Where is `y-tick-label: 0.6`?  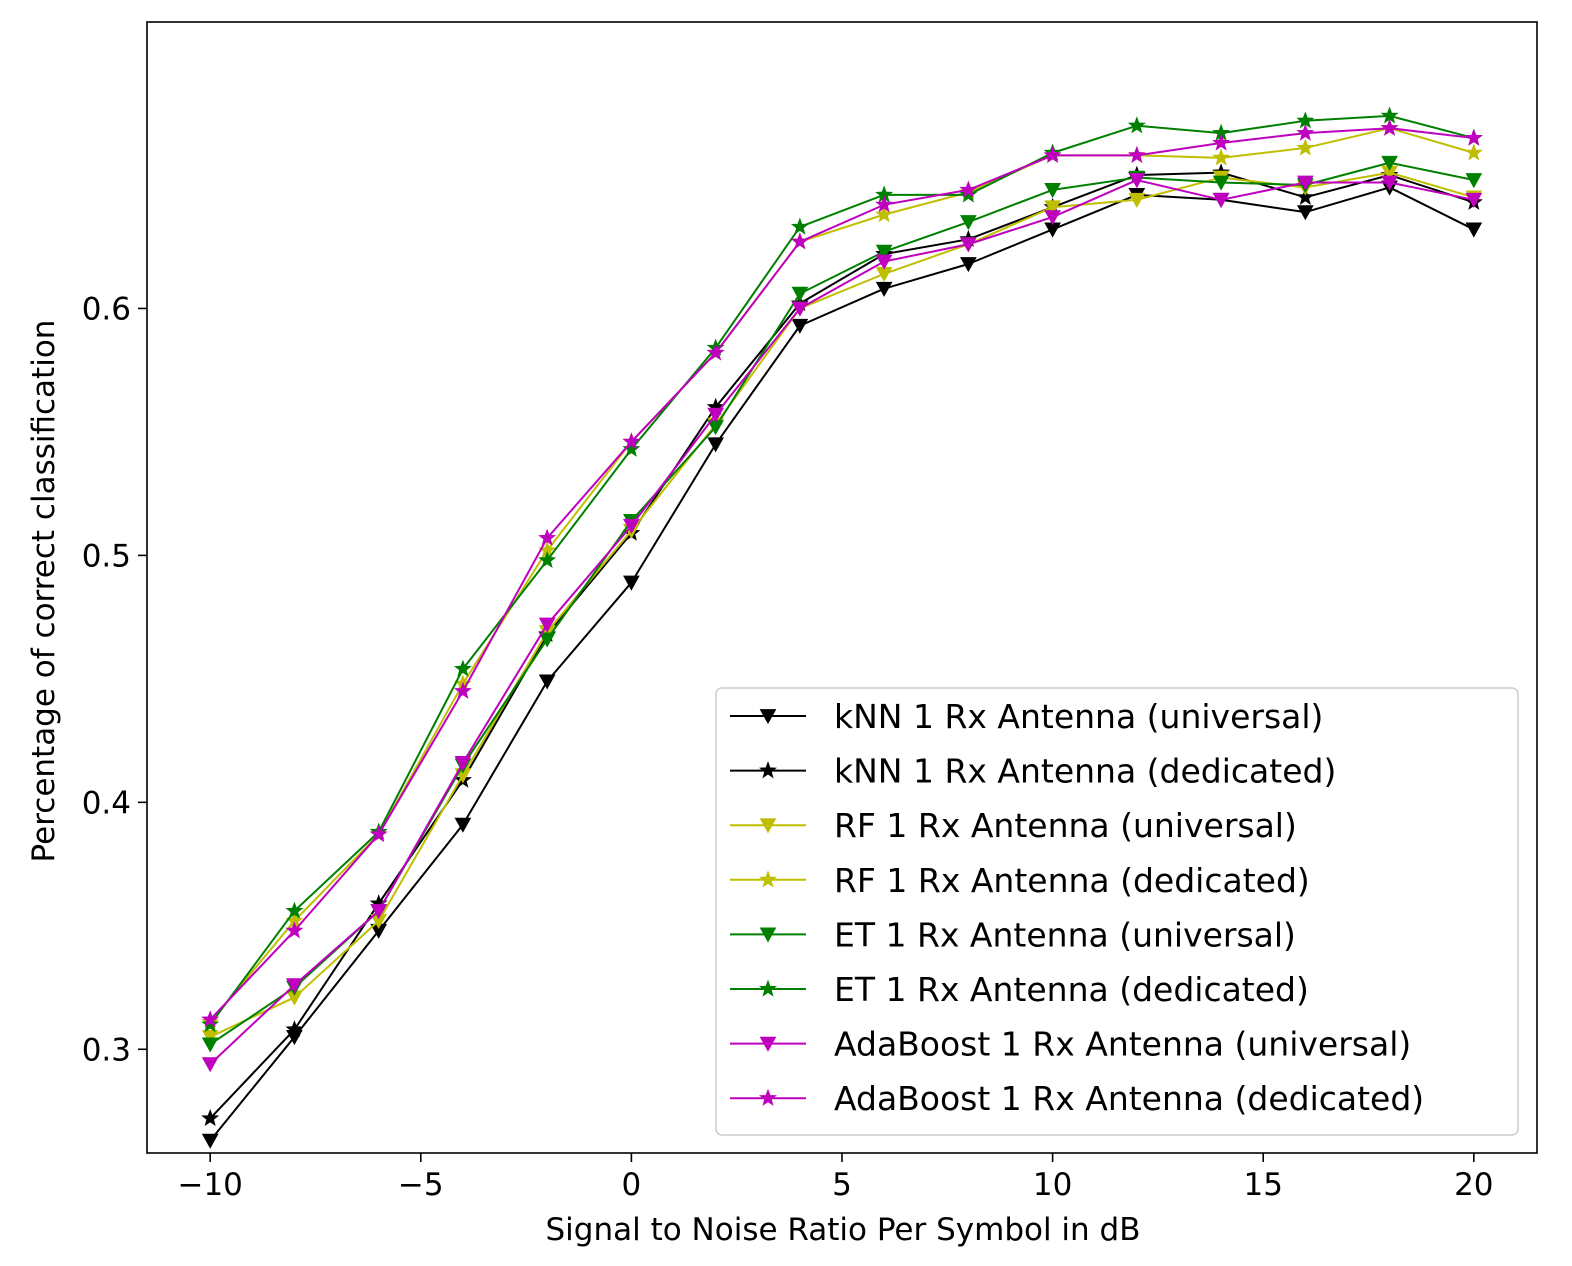 y-tick-label: 0.6 is located at coordinates (106, 309).